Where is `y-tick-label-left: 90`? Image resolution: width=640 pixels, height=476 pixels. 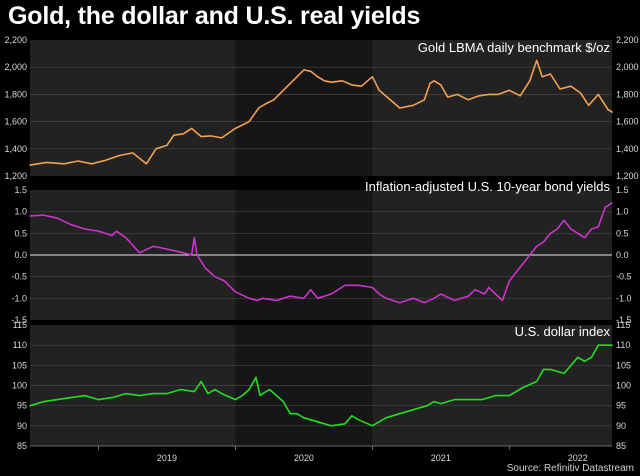
y-tick-label-left: 90 is located at coordinates (22, 426).